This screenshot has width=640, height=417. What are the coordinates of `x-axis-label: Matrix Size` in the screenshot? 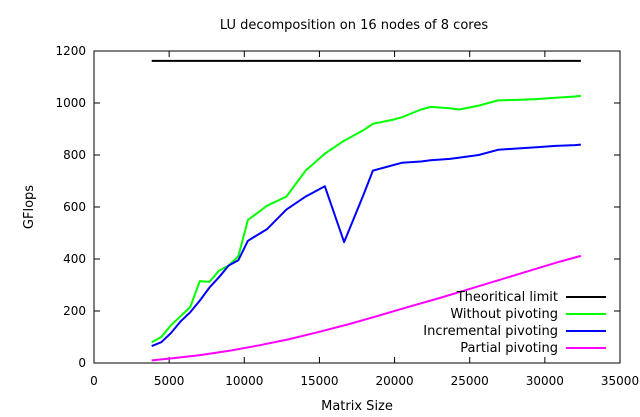 It's located at (357, 406).